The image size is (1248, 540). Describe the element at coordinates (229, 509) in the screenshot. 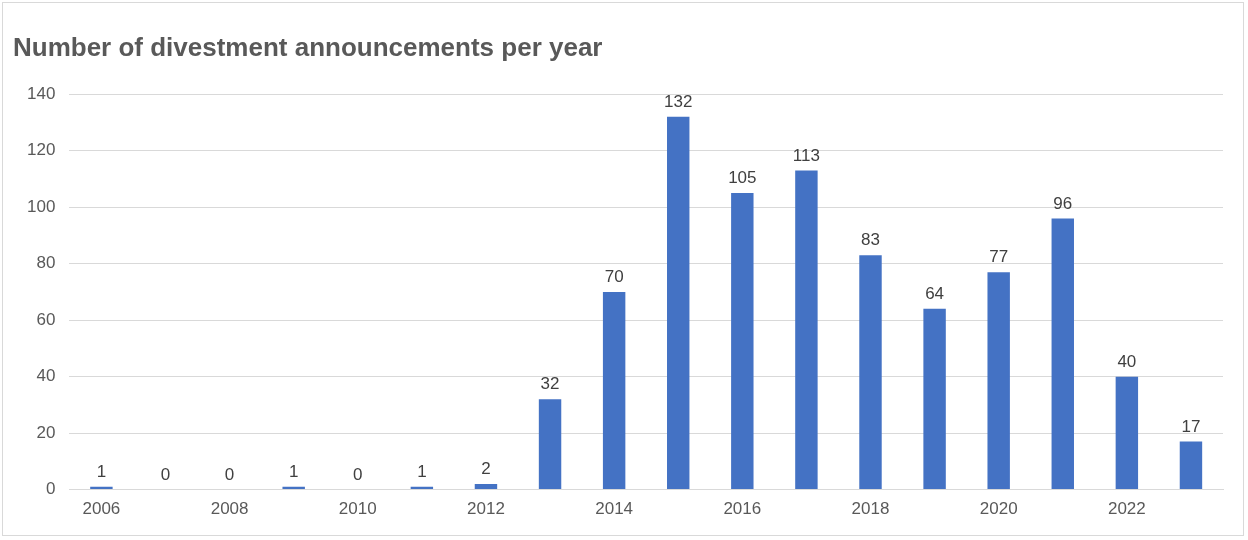

I see `x-tick-label: 2008` at that location.